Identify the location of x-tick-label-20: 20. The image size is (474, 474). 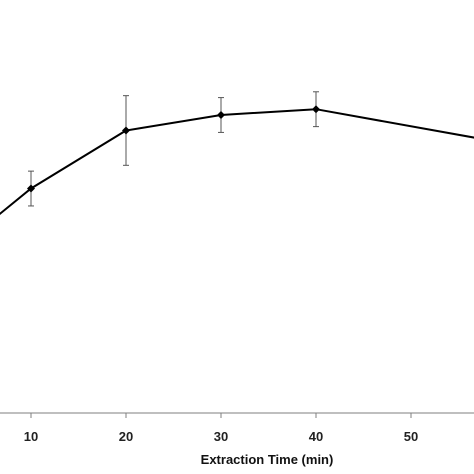
(126, 436).